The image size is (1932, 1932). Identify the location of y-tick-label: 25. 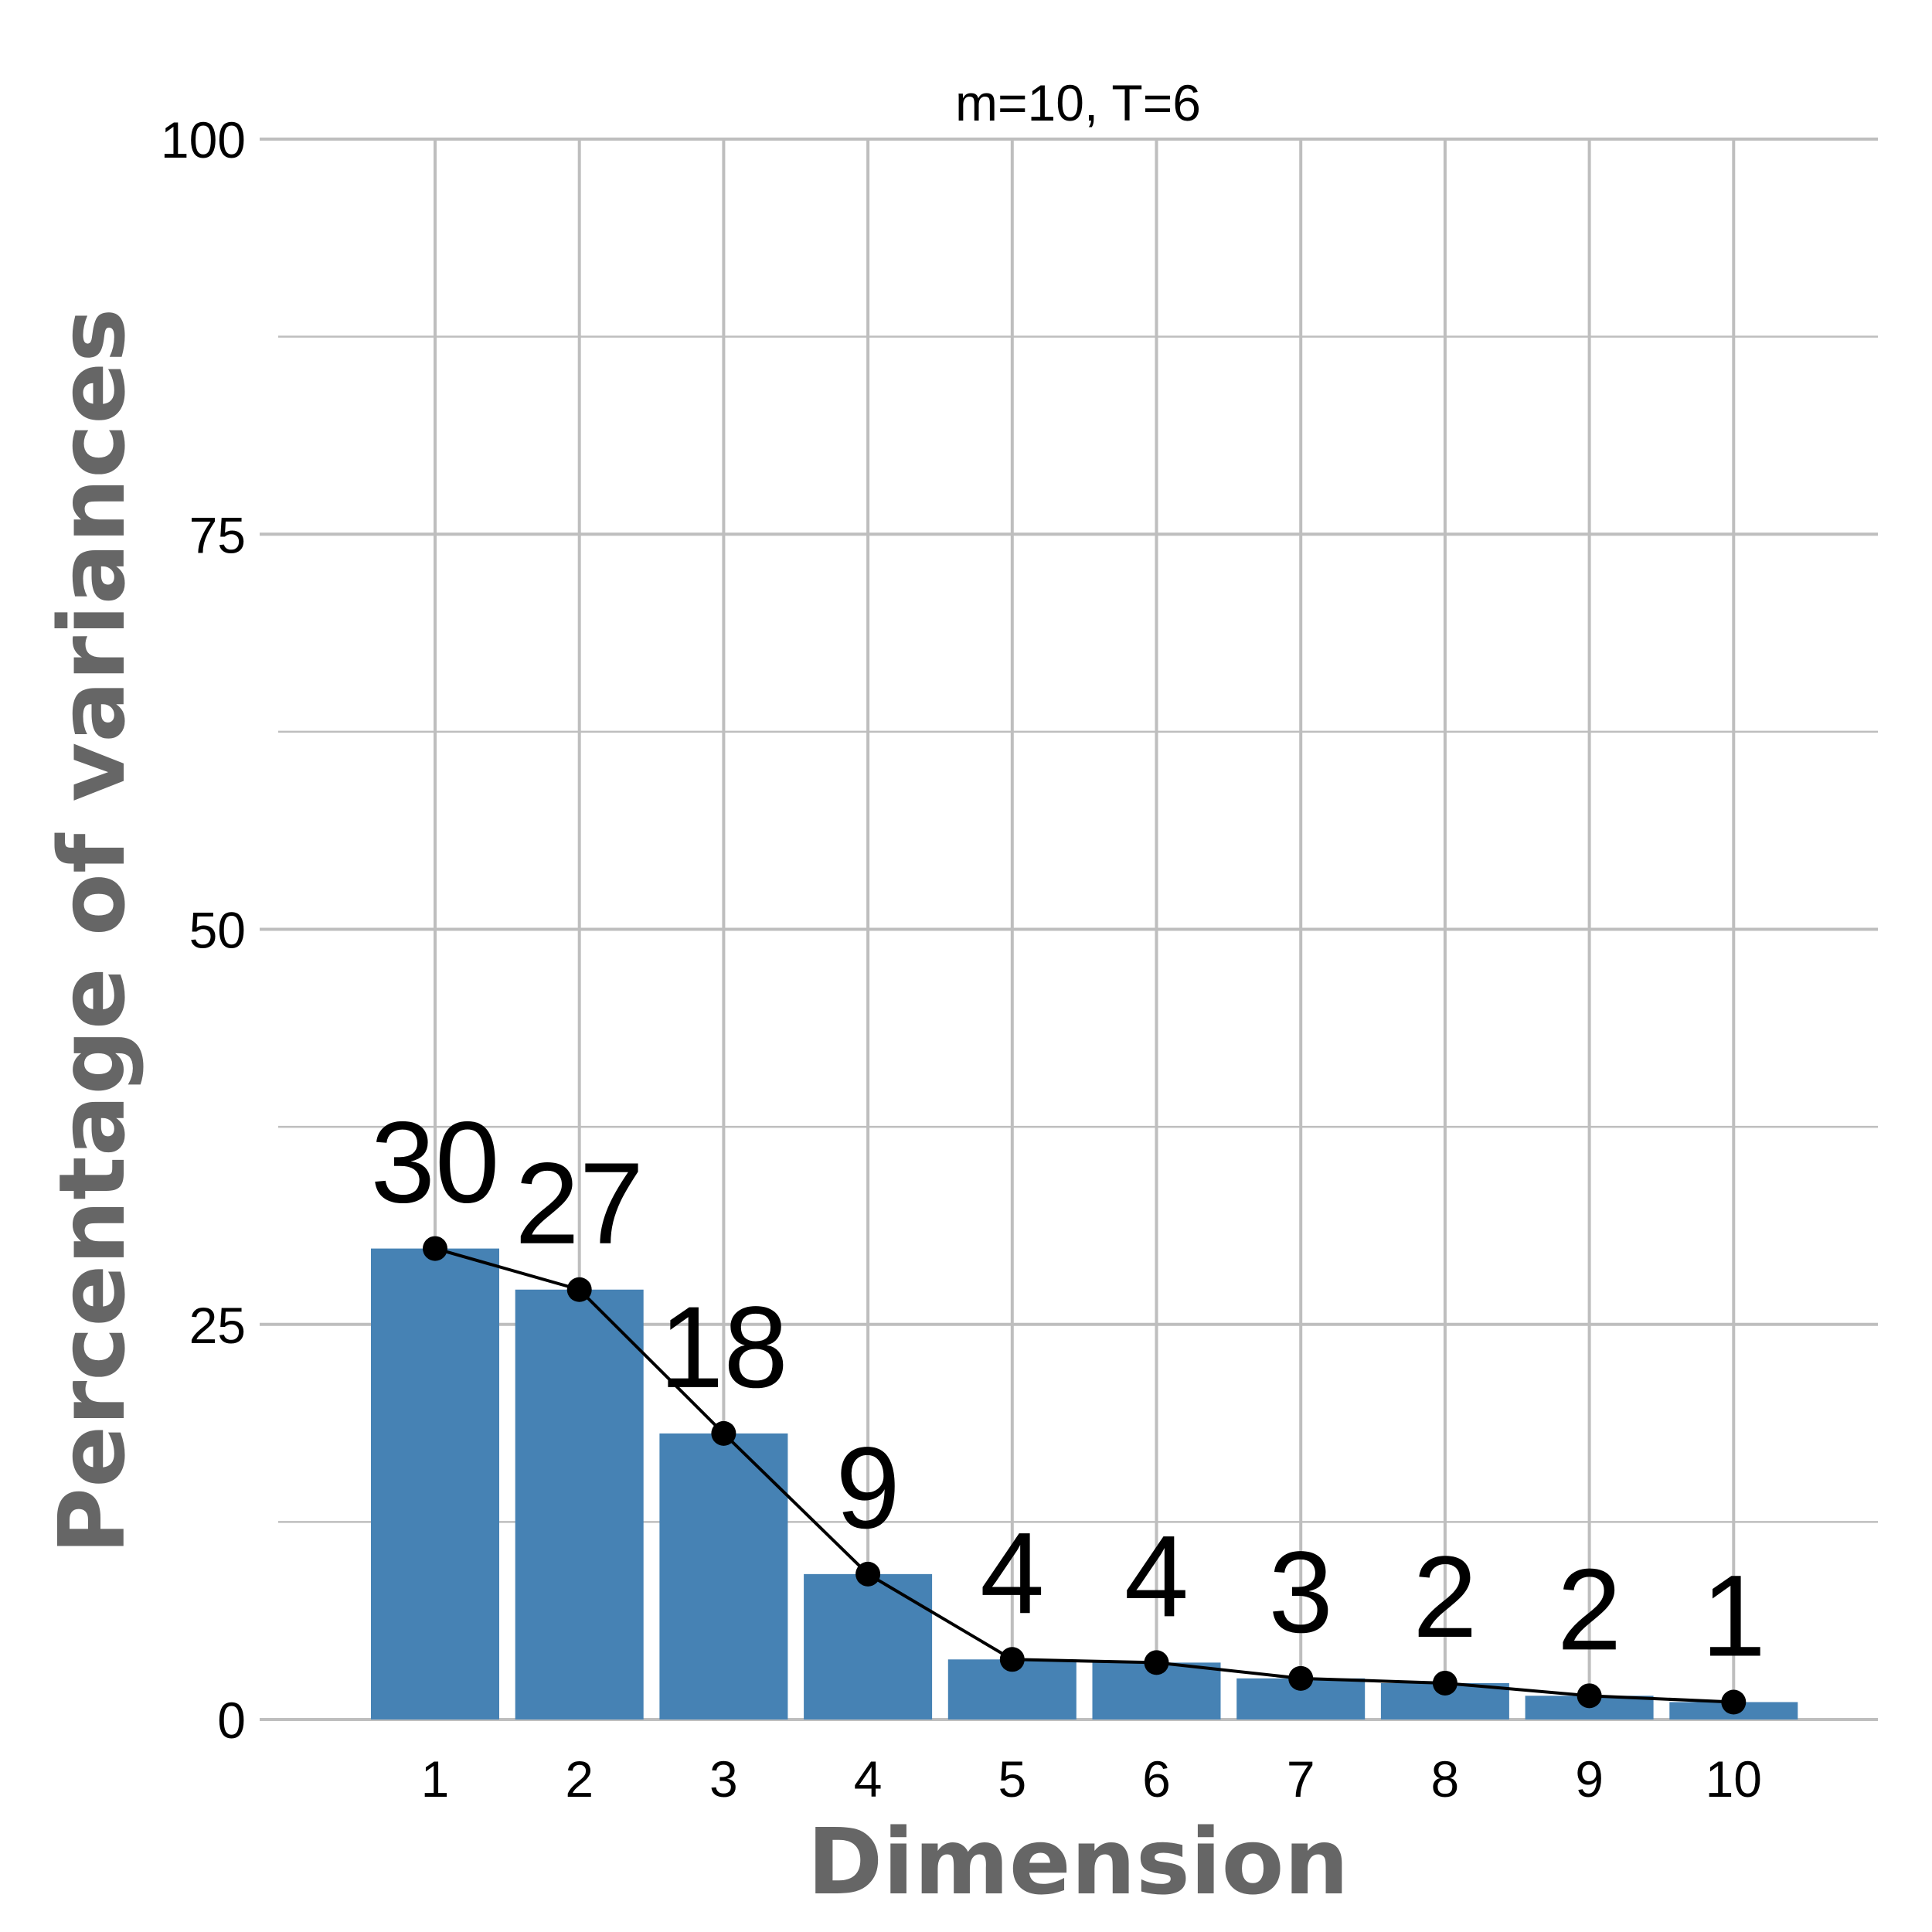
(218, 1326).